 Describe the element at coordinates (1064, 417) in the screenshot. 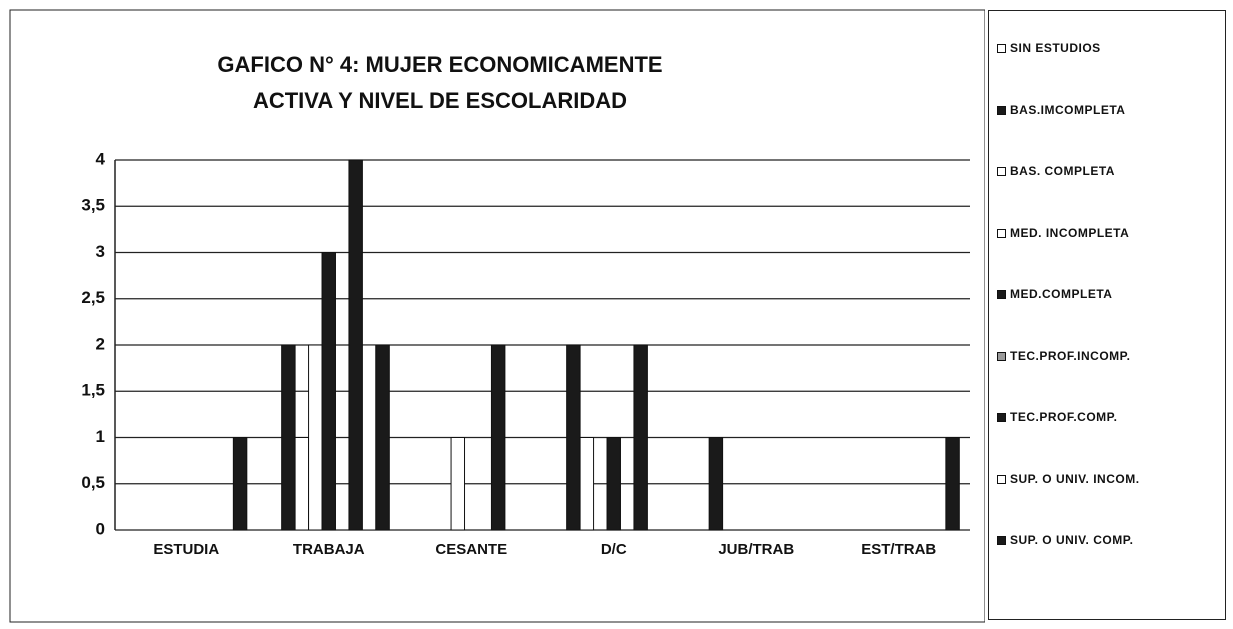

I see `legend-label: TEC.PROF.COMP.` at that location.